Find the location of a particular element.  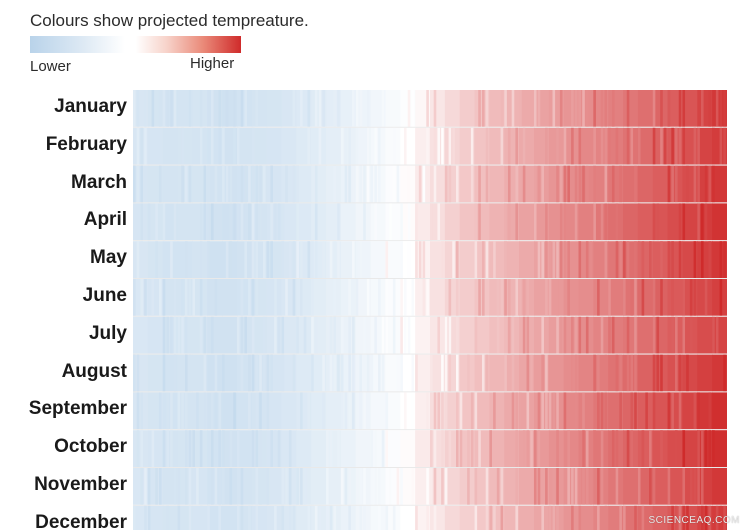

row-separator is located at coordinates (430, 392).